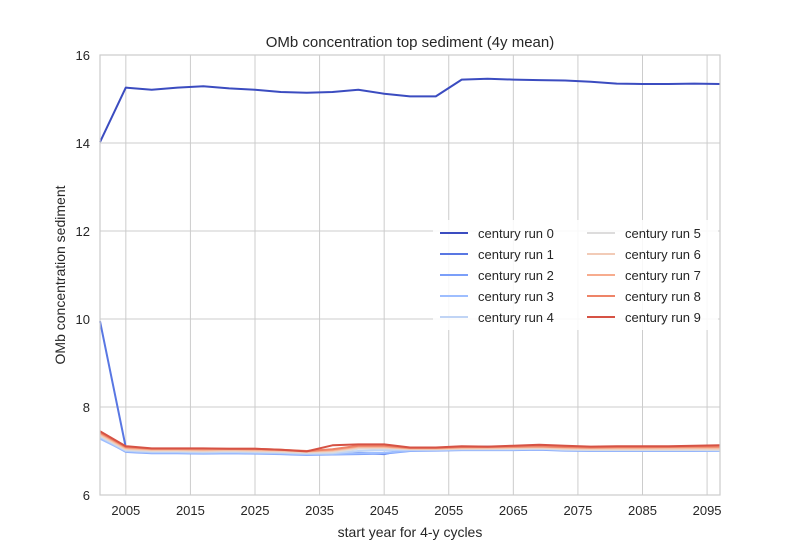 This screenshot has width=800, height=550. Describe the element at coordinates (83, 143) in the screenshot. I see `y-tick-label: 14` at that location.